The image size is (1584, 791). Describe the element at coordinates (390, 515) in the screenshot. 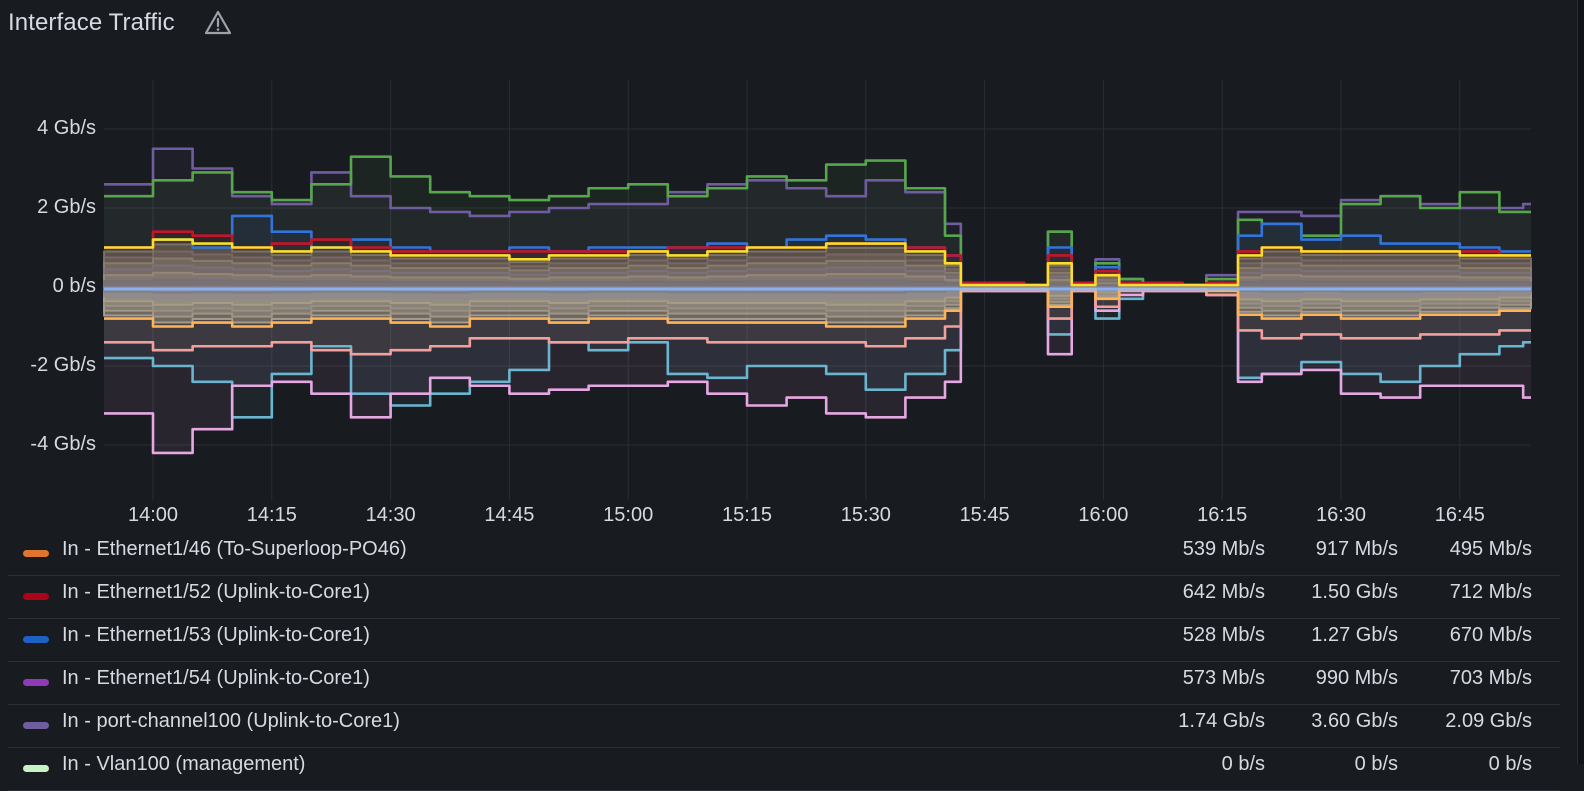

I see `x-axis-tick-label: 14:30` at that location.